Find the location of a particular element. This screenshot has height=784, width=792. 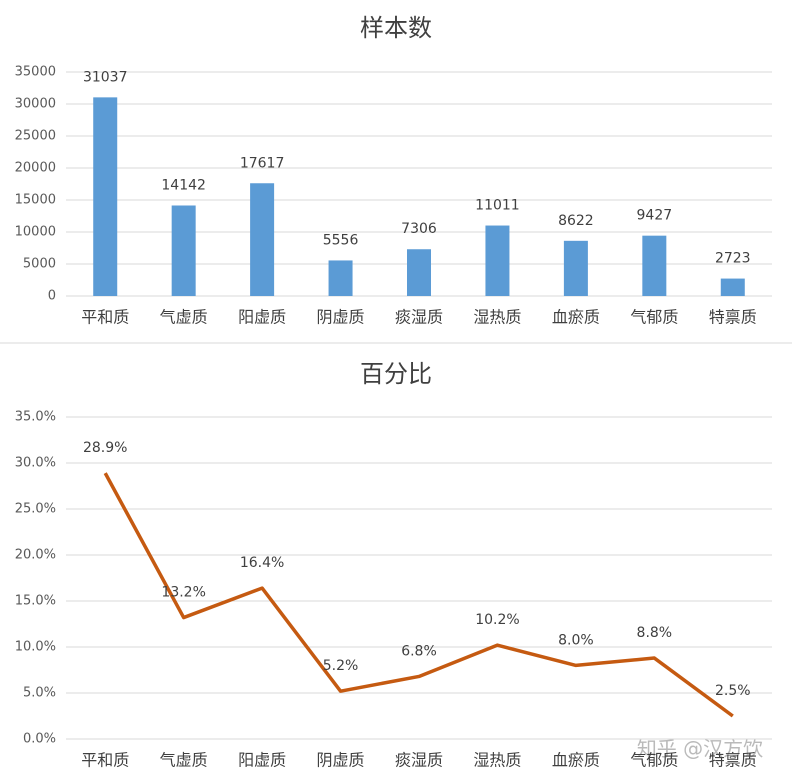

chart-title: 样本数 is located at coordinates (396, 28).